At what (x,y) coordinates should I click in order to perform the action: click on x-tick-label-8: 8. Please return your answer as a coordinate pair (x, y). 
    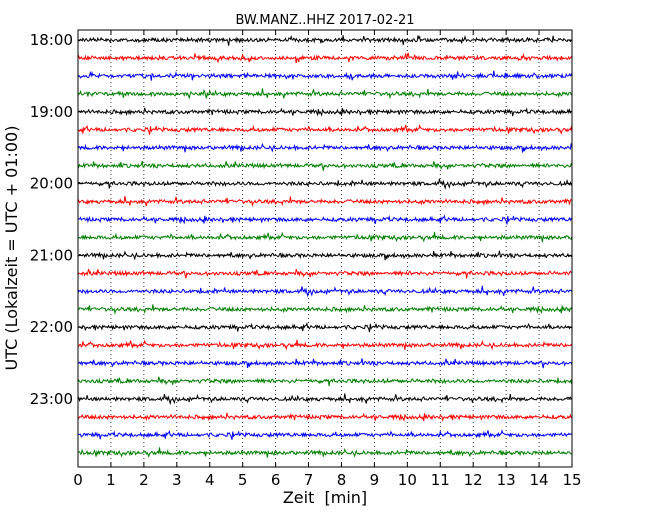
    Looking at the image, I should click on (342, 480).